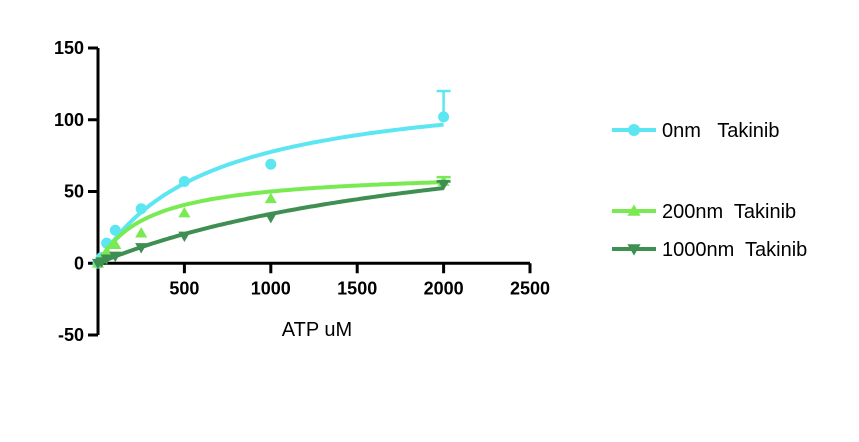 Image resolution: width=859 pixels, height=442 pixels. I want to click on y-tick-label: 150, so click(69, 48).